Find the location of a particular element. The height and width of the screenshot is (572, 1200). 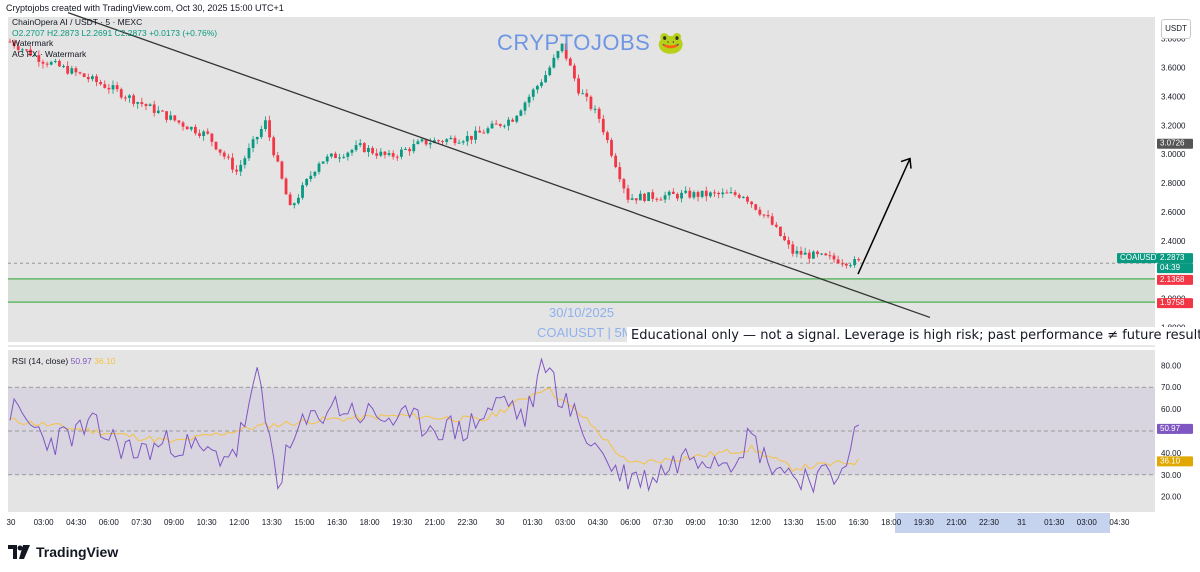

support-zone is located at coordinates (581, 290).